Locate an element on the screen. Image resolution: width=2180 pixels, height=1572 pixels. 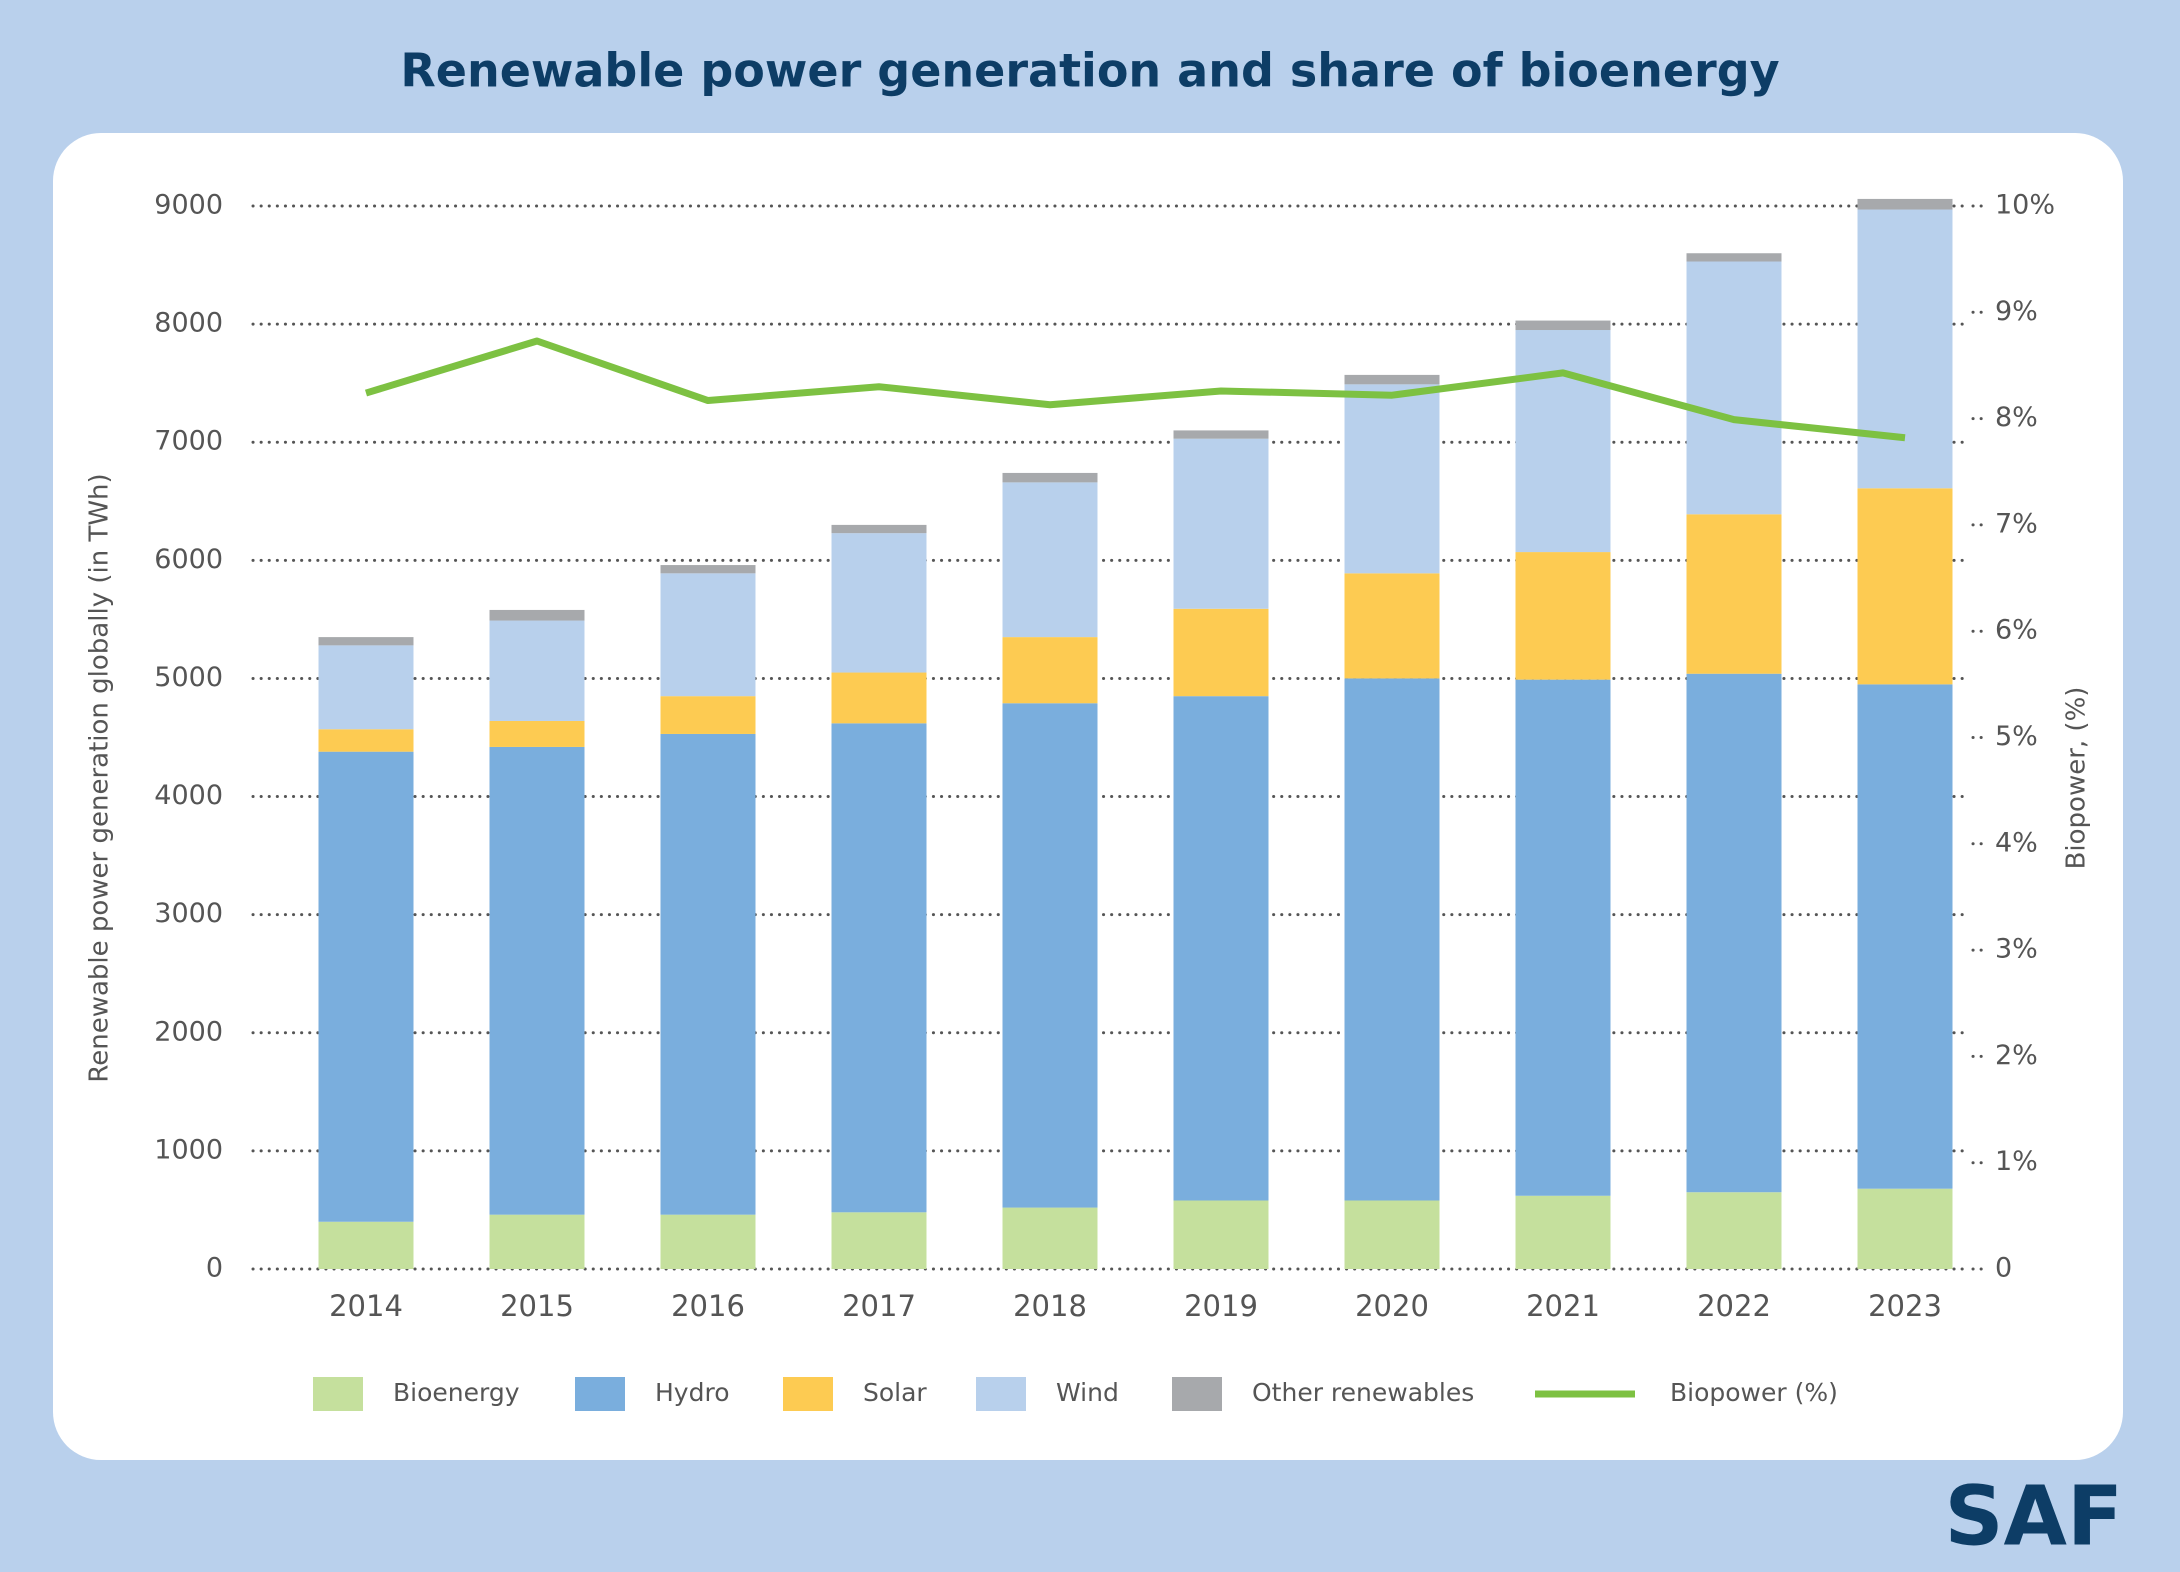
y2-tick-label: 3% is located at coordinates (2016, 949).